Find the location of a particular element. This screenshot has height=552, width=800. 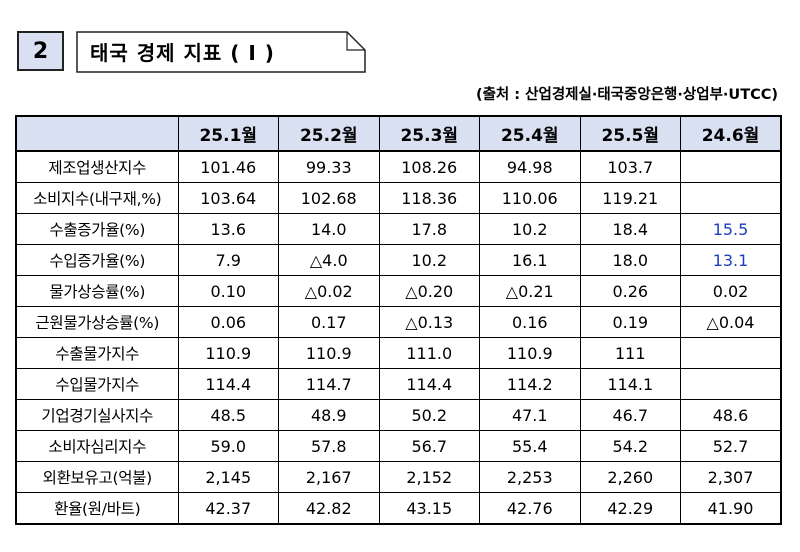

table-cell: 57.8 is located at coordinates (329, 446).